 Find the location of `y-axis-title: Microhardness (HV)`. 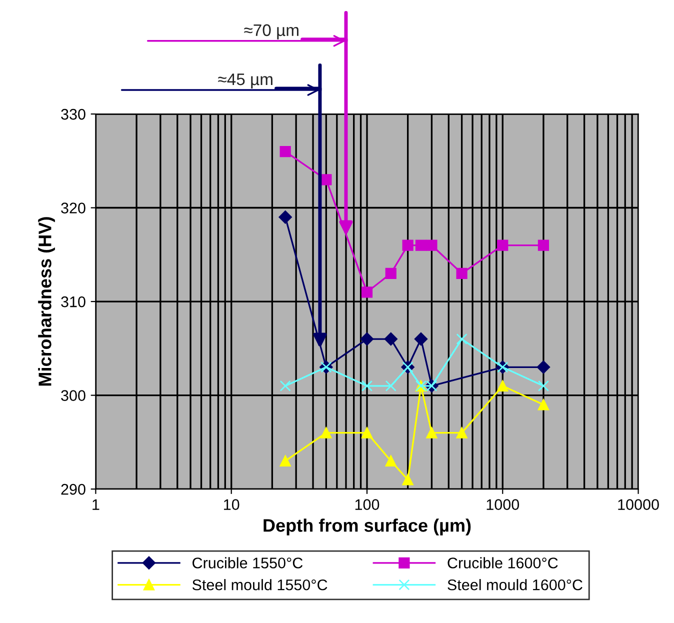

y-axis-title: Microhardness (HV) is located at coordinates (46, 301).